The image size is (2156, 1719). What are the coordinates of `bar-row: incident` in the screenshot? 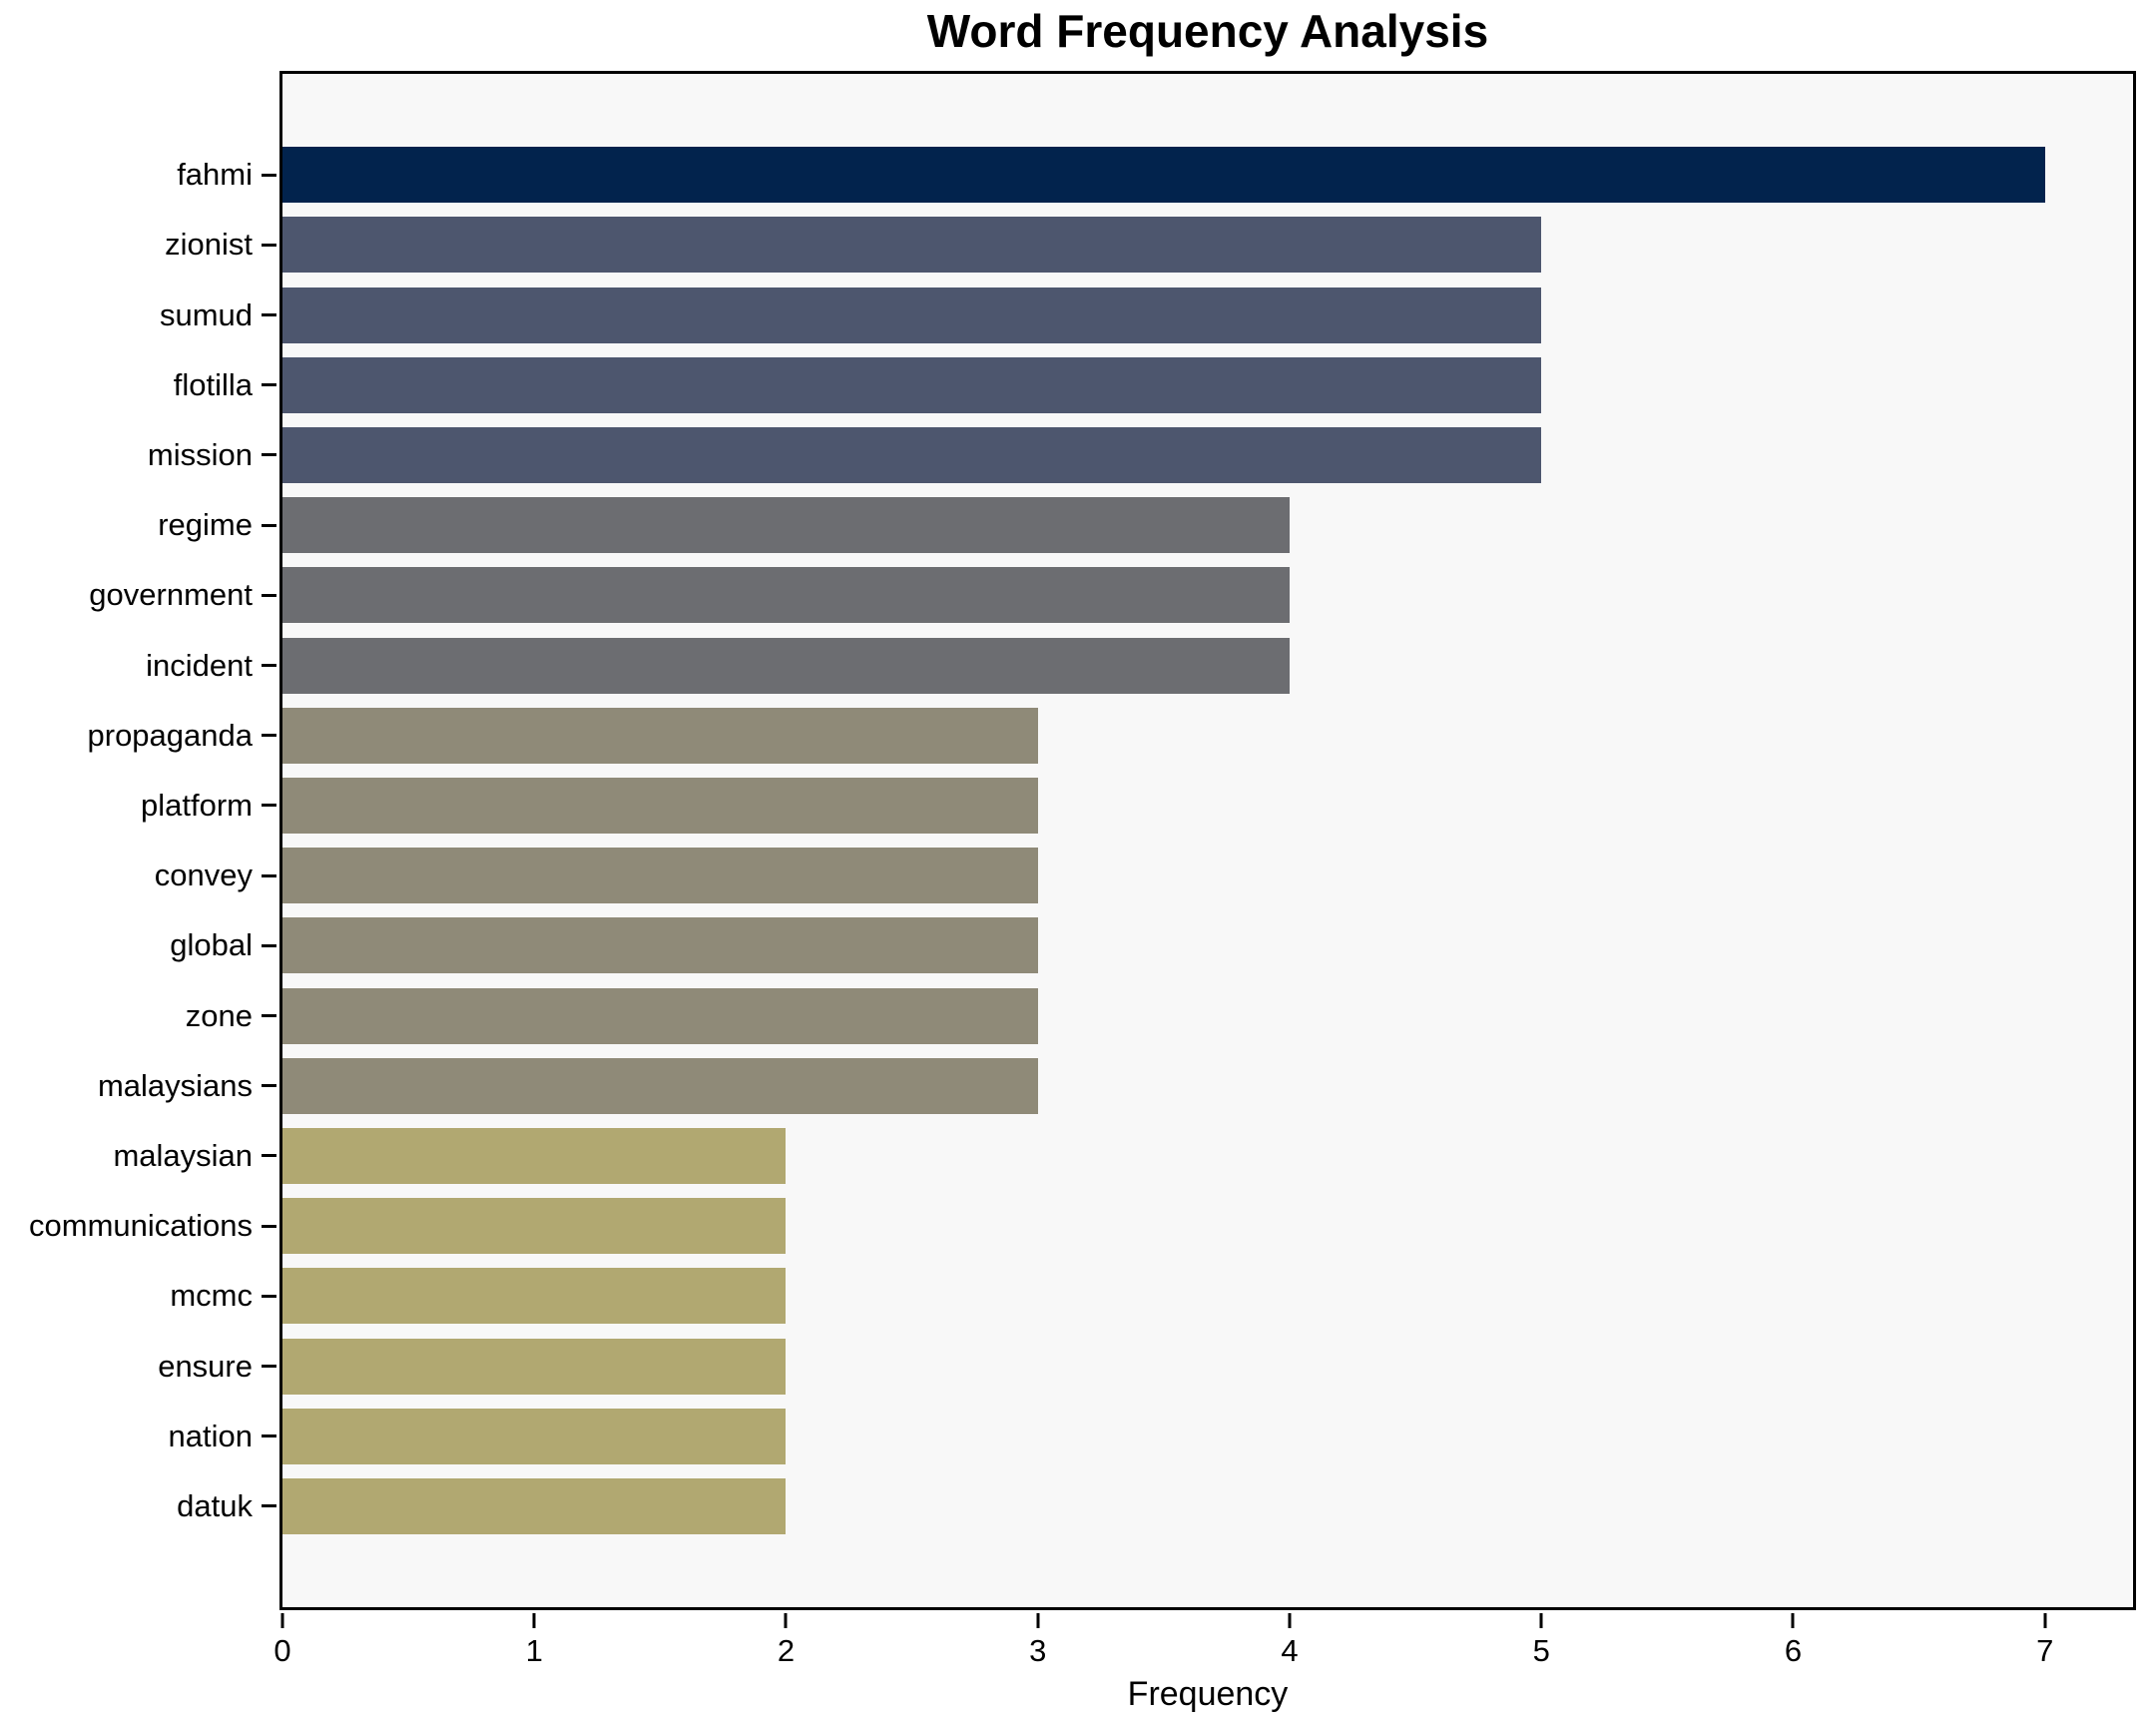 It's located at (1139, 665).